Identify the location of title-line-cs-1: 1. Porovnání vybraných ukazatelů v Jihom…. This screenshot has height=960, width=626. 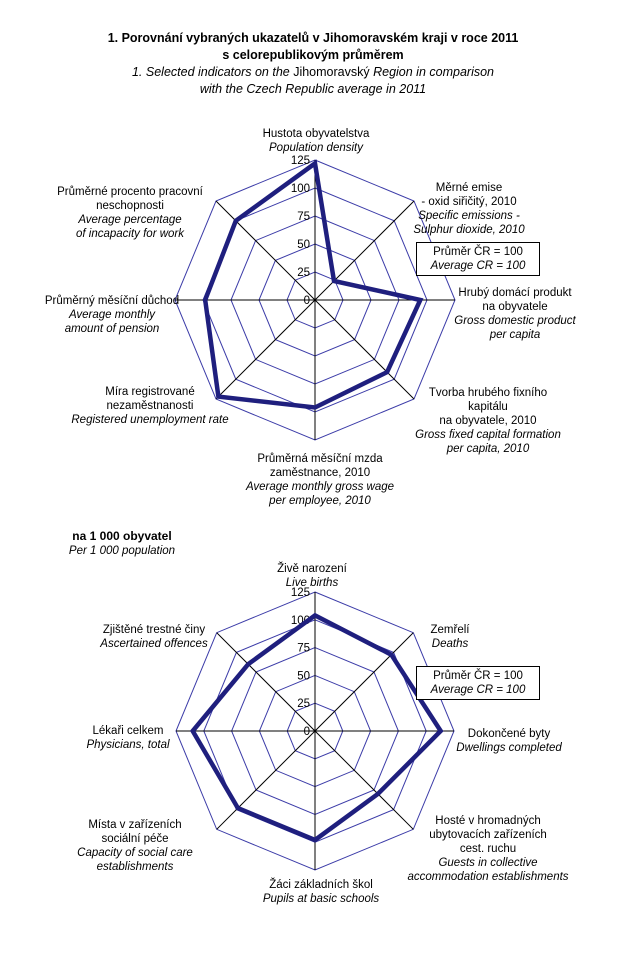
(313, 38).